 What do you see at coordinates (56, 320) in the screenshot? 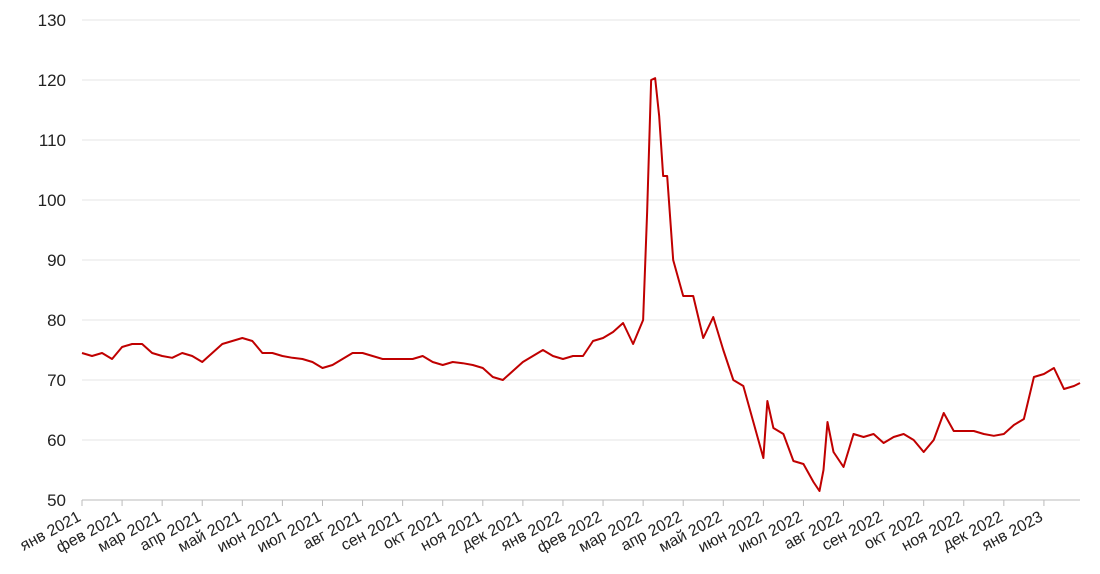
I see `y-tick-label: 80` at bounding box center [56, 320].